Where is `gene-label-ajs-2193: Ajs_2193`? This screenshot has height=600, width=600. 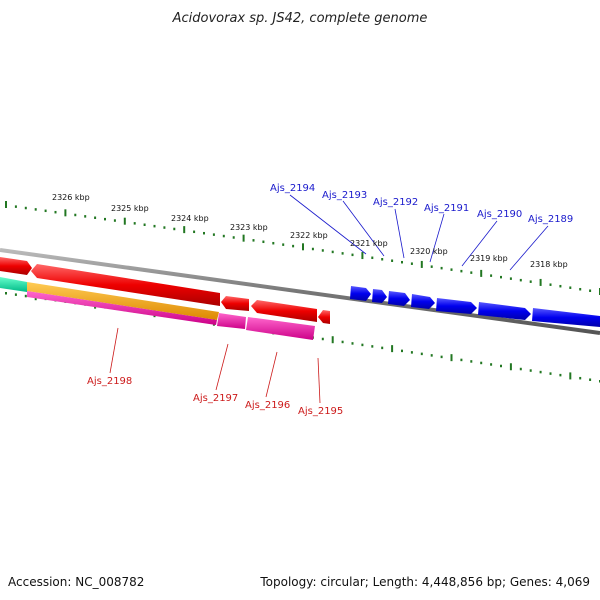
gene-label-ajs-2193: Ajs_2193 is located at coordinates (344, 195).